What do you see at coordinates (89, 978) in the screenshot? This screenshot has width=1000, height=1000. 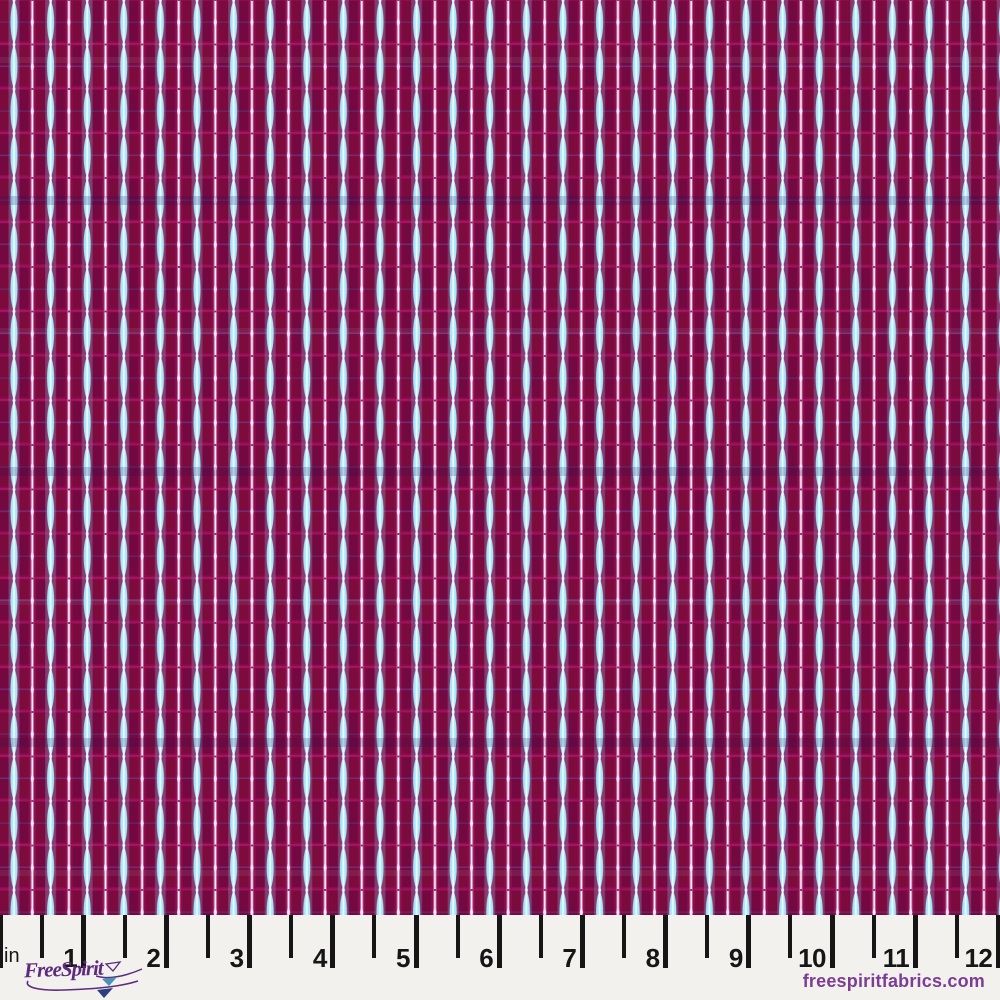 I see `freespirit-logo: FreeSpirit` at bounding box center [89, 978].